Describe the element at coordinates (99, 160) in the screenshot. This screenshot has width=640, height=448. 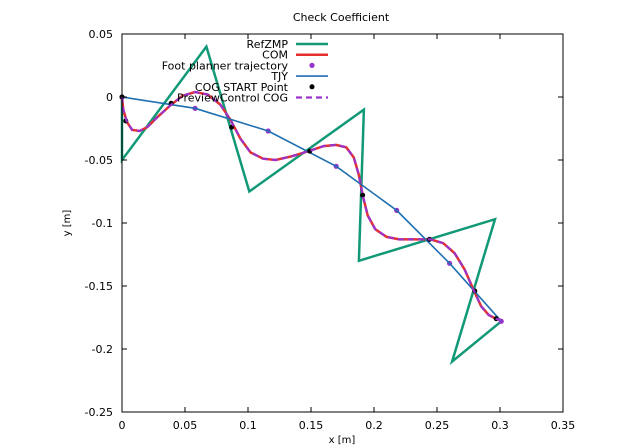
I see `y-tick-label: -0.05` at that location.